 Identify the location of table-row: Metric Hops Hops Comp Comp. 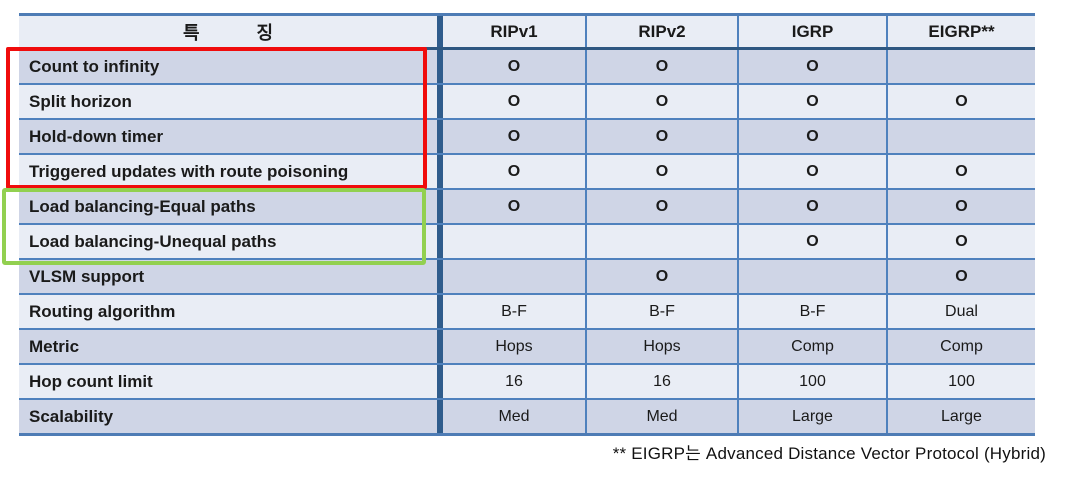
(527, 345).